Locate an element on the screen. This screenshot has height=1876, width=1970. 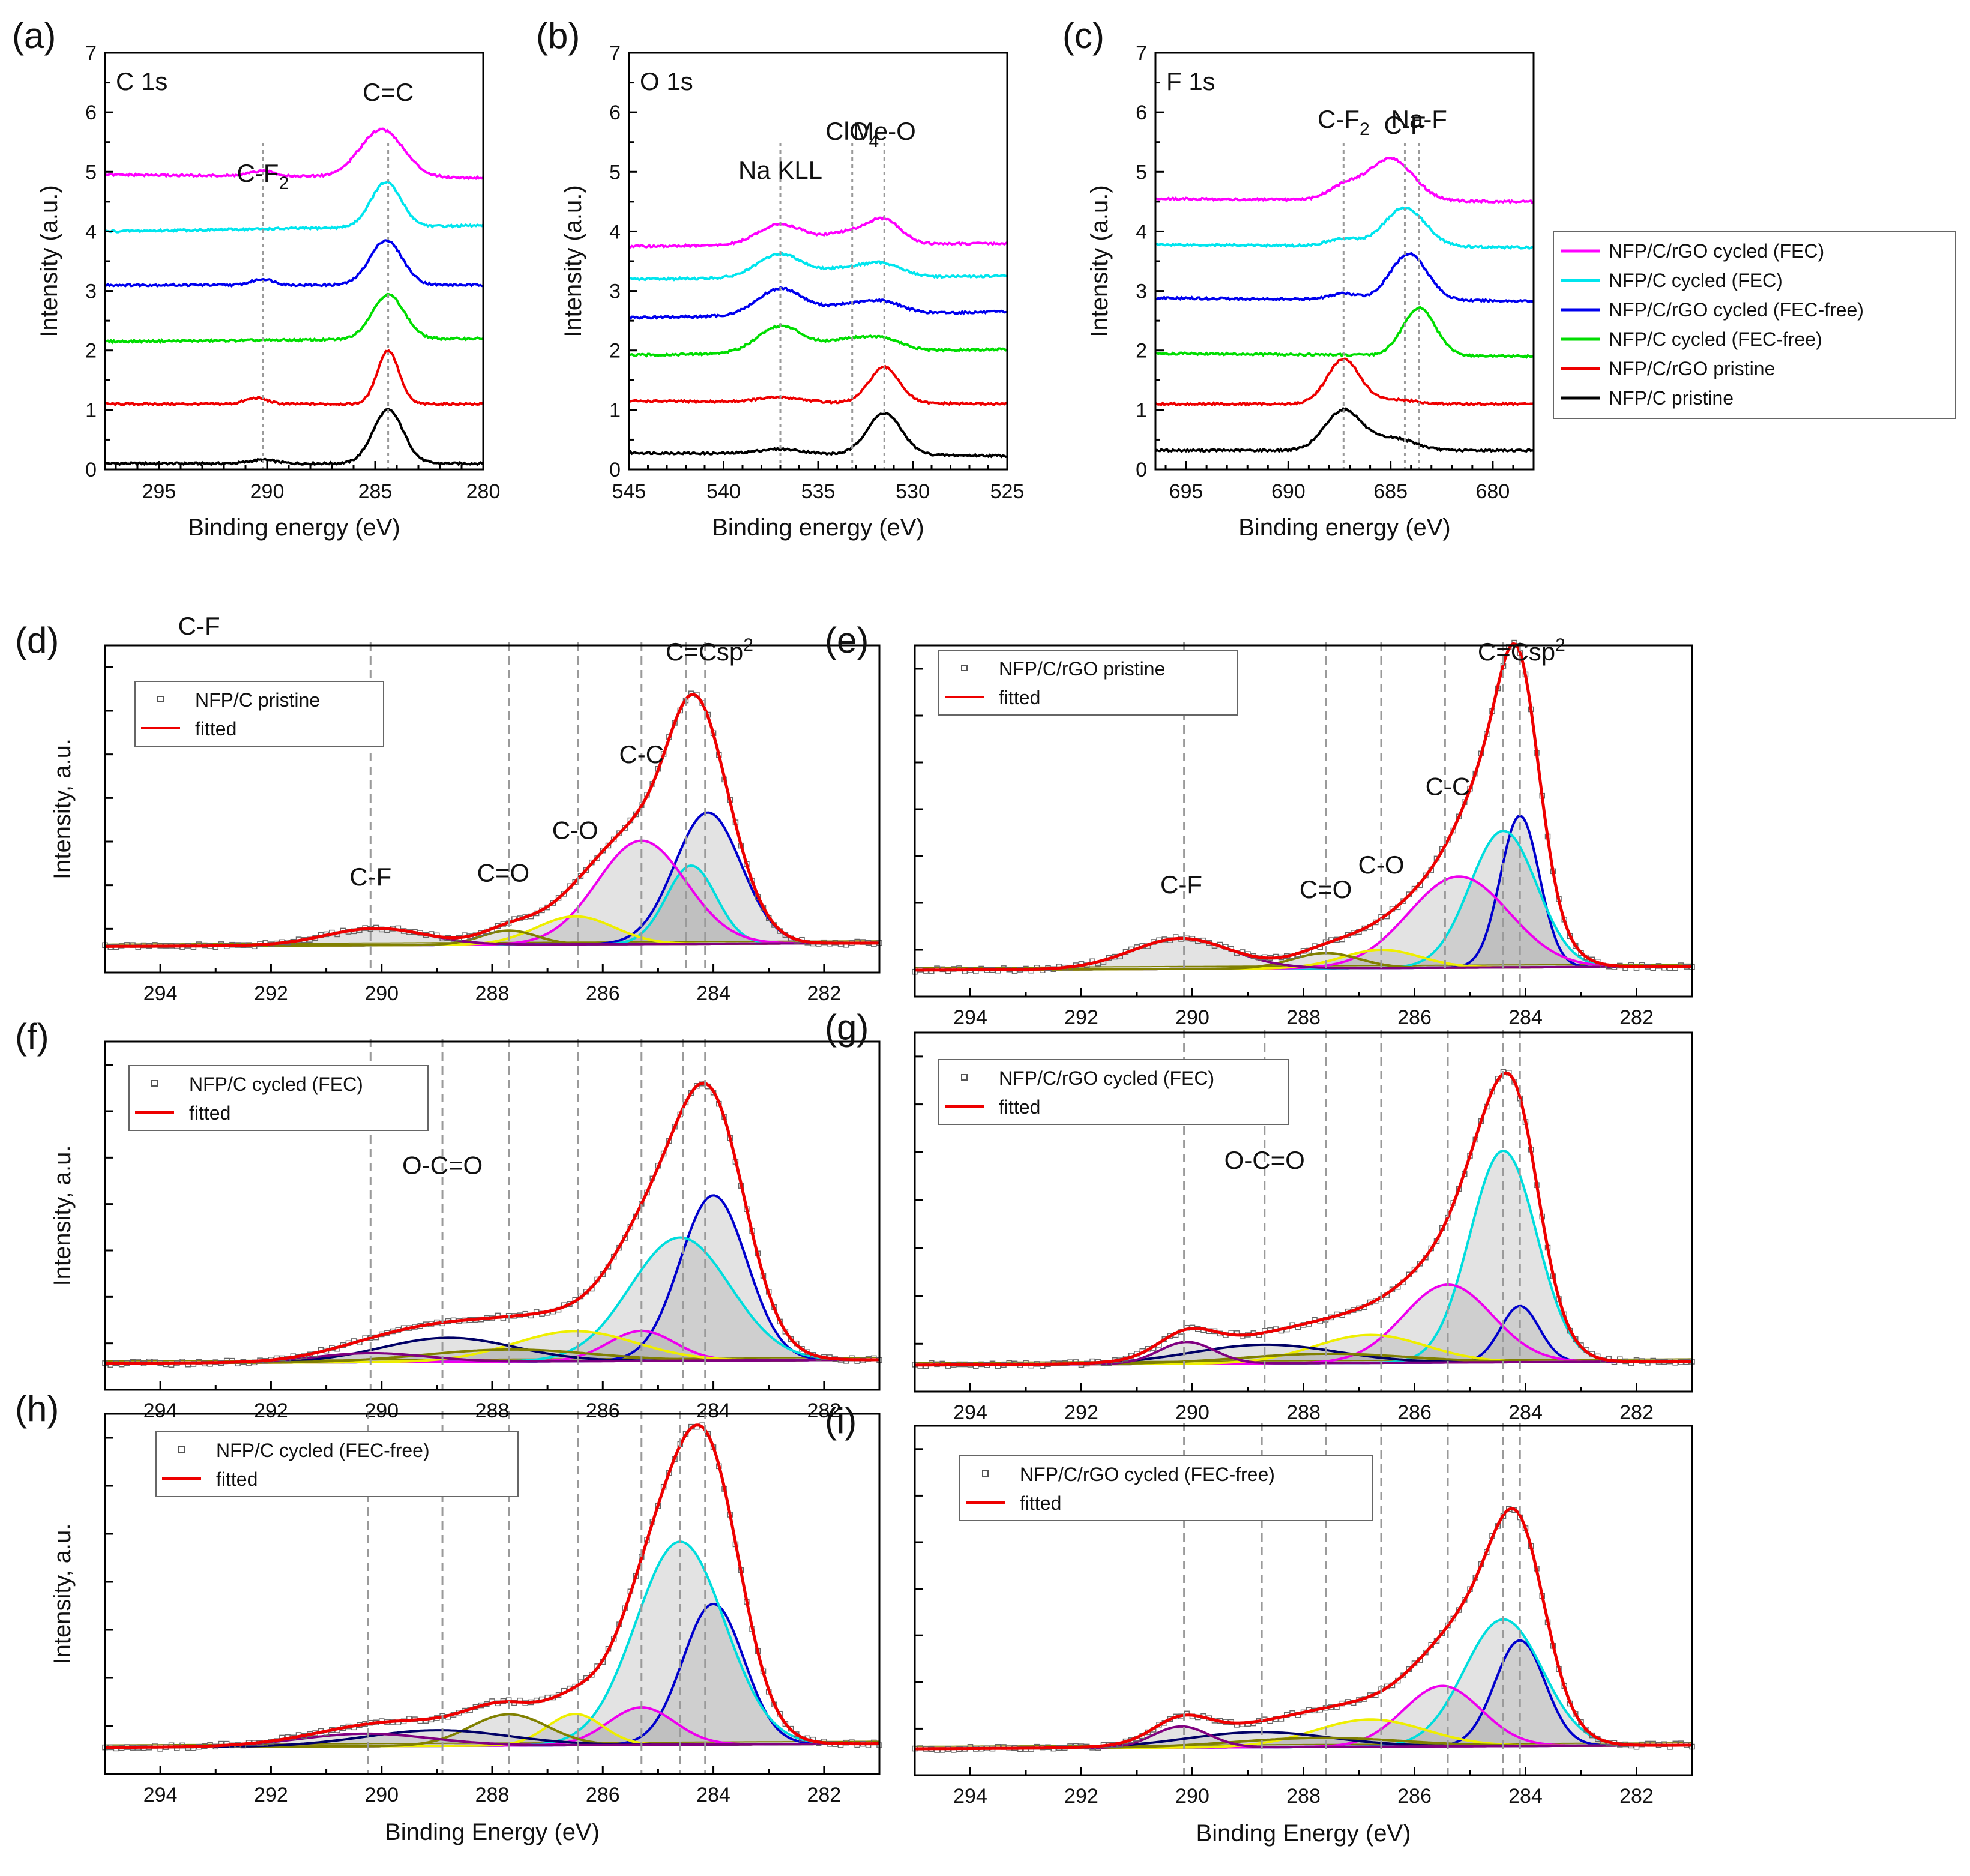
xtick-label-a-2: 285 is located at coordinates (375, 491).